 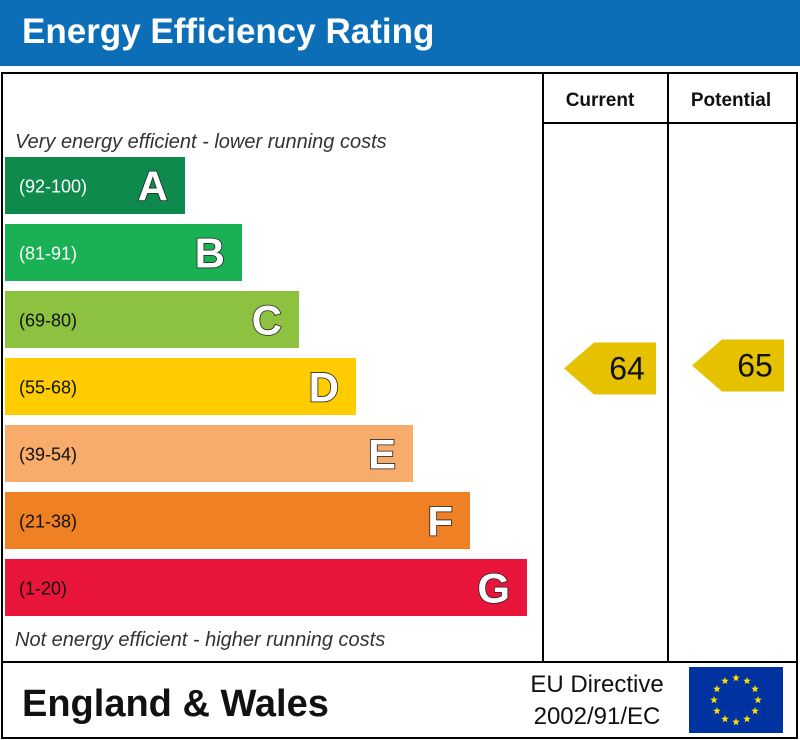 I want to click on header-current: Current, so click(x=600, y=100).